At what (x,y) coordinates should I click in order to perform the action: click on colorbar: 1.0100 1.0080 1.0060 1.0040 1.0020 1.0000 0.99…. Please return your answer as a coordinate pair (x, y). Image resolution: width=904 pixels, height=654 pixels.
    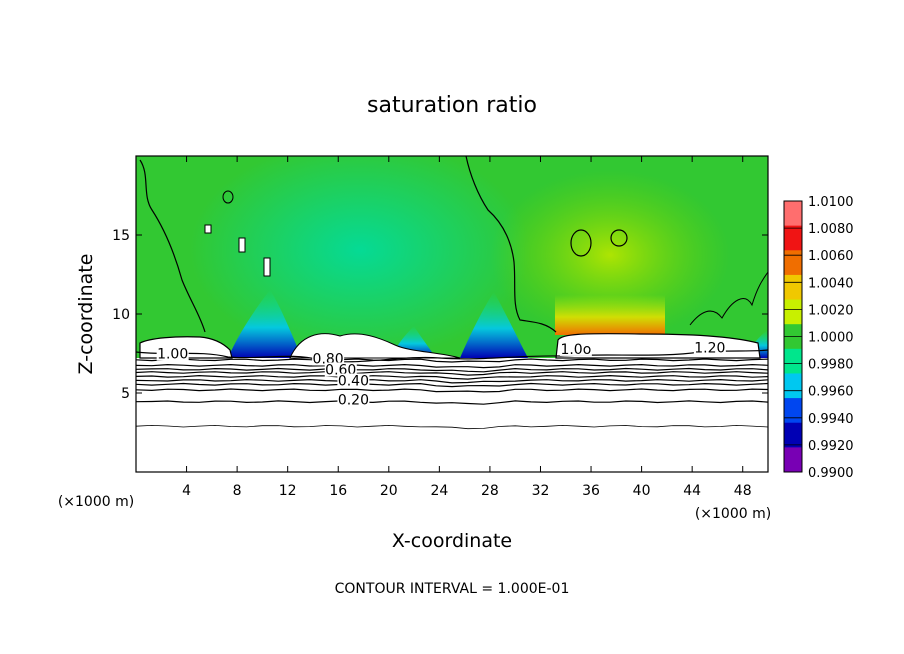
    Looking at the image, I should click on (818, 338).